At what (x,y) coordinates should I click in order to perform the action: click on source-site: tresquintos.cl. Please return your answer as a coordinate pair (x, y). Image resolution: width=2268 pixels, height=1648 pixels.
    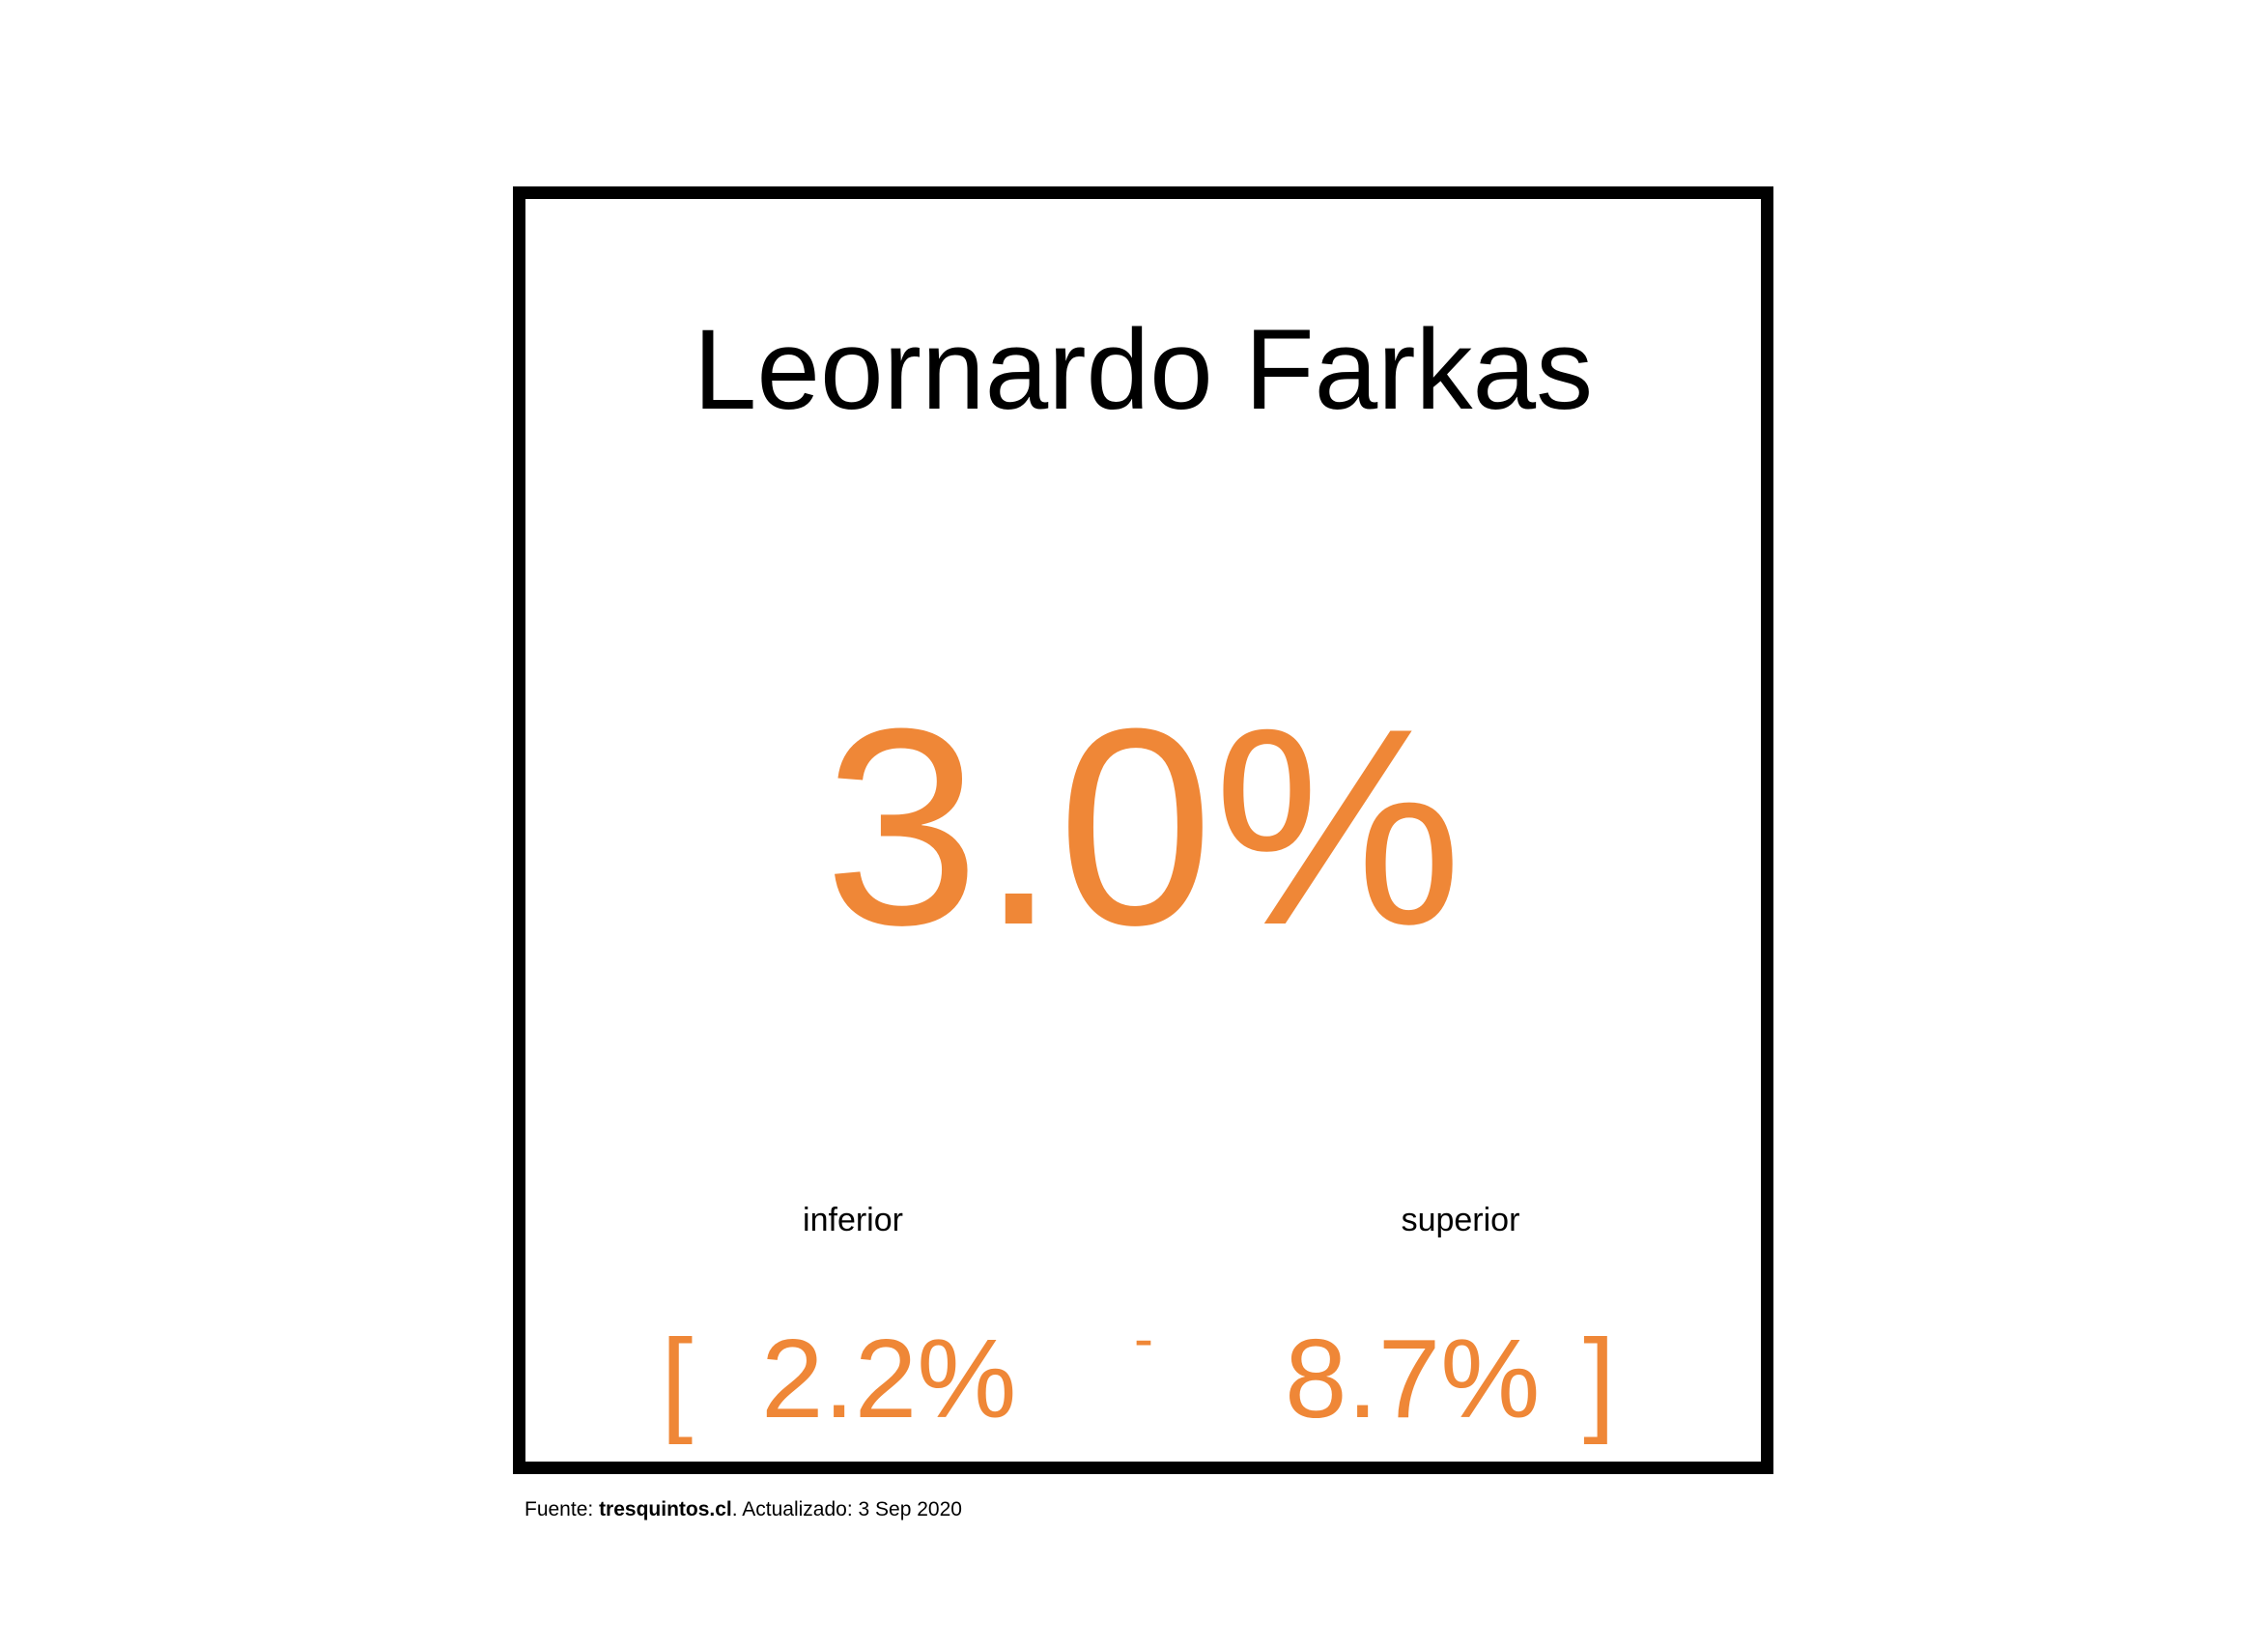
    Looking at the image, I should click on (665, 1509).